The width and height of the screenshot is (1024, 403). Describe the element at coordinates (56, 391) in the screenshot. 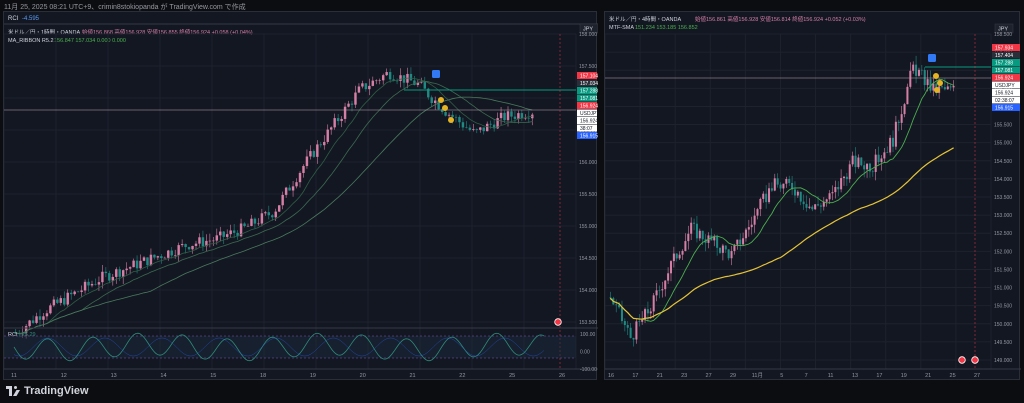

I see `tradingview-brand: TradingView` at that location.